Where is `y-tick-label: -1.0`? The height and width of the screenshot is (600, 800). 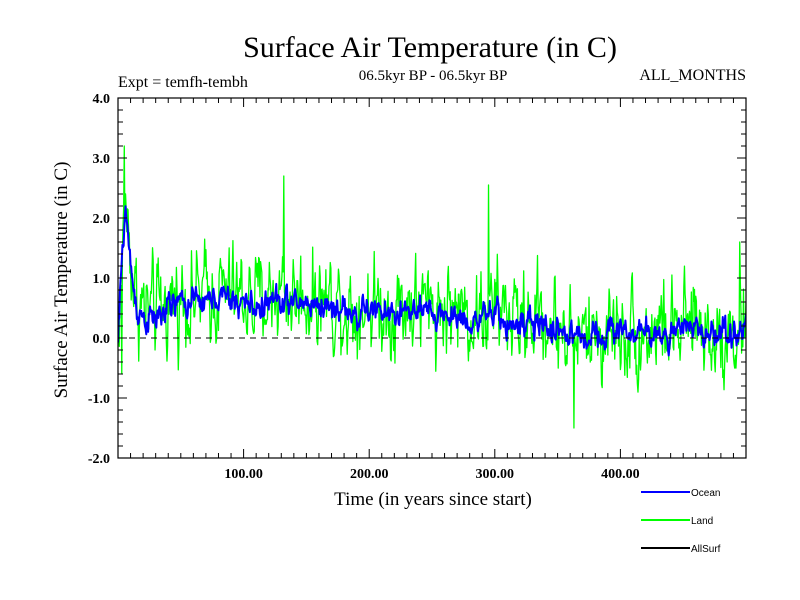
y-tick-label: -1.0 is located at coordinates (99, 399).